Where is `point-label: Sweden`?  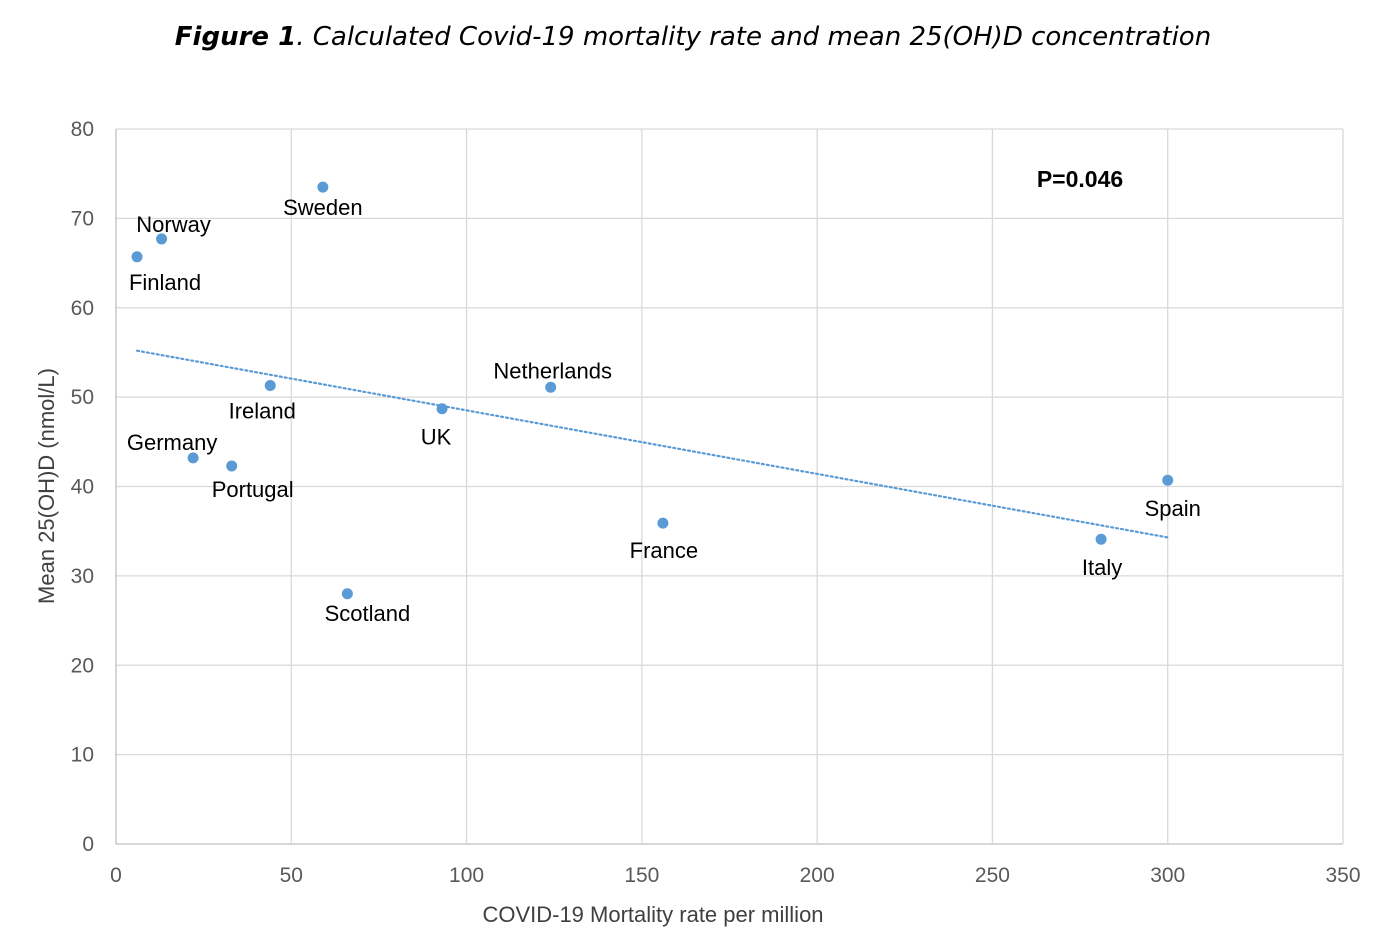 point-label: Sweden is located at coordinates (323, 207).